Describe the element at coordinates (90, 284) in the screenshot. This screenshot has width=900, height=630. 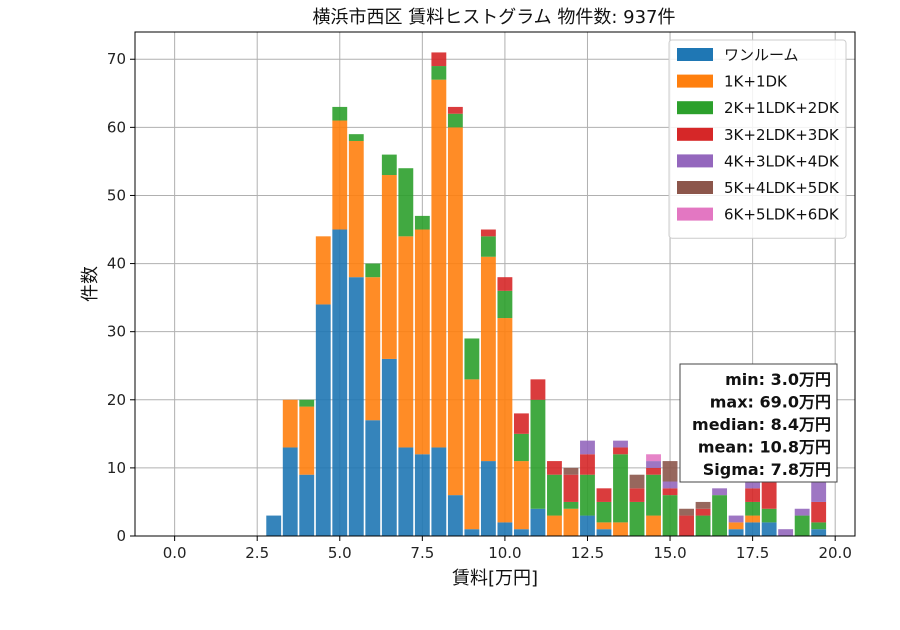
I see `y-axis-title: 件数` at that location.